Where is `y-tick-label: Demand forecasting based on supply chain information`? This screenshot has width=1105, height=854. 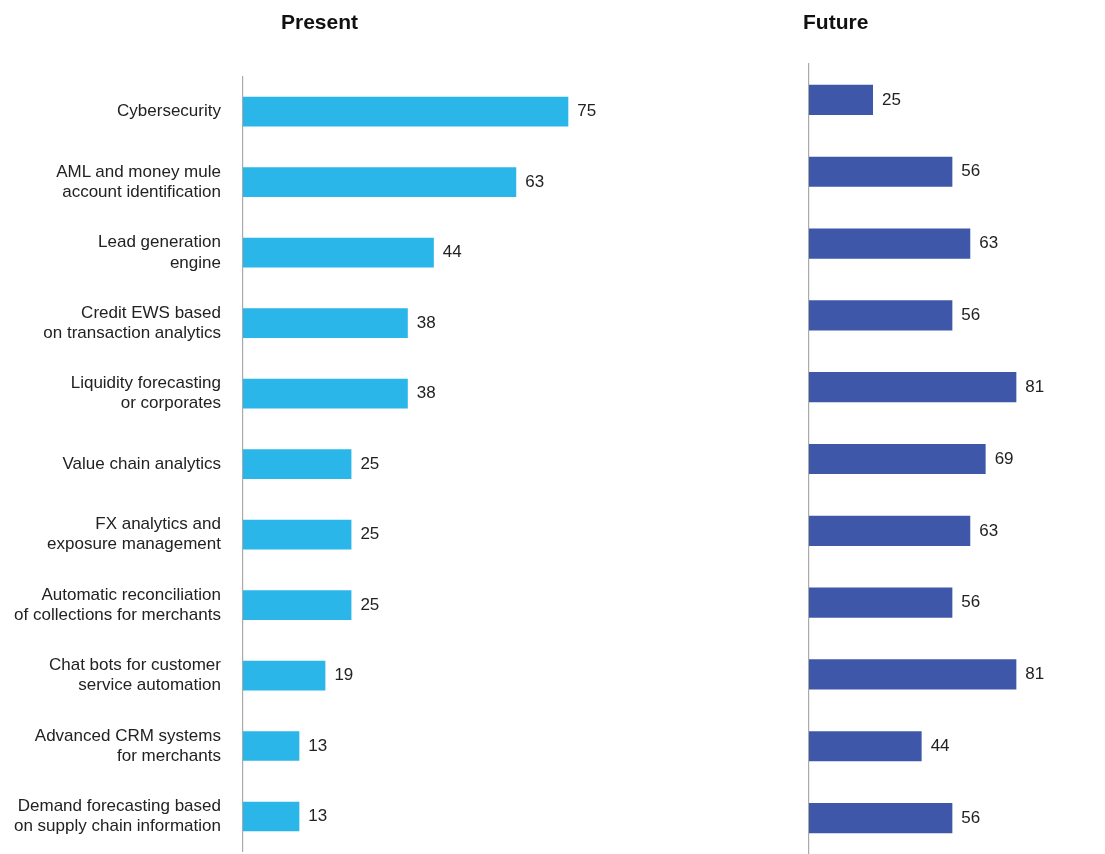 y-tick-label: Demand forecasting based on supply chain information is located at coordinates (117, 816).